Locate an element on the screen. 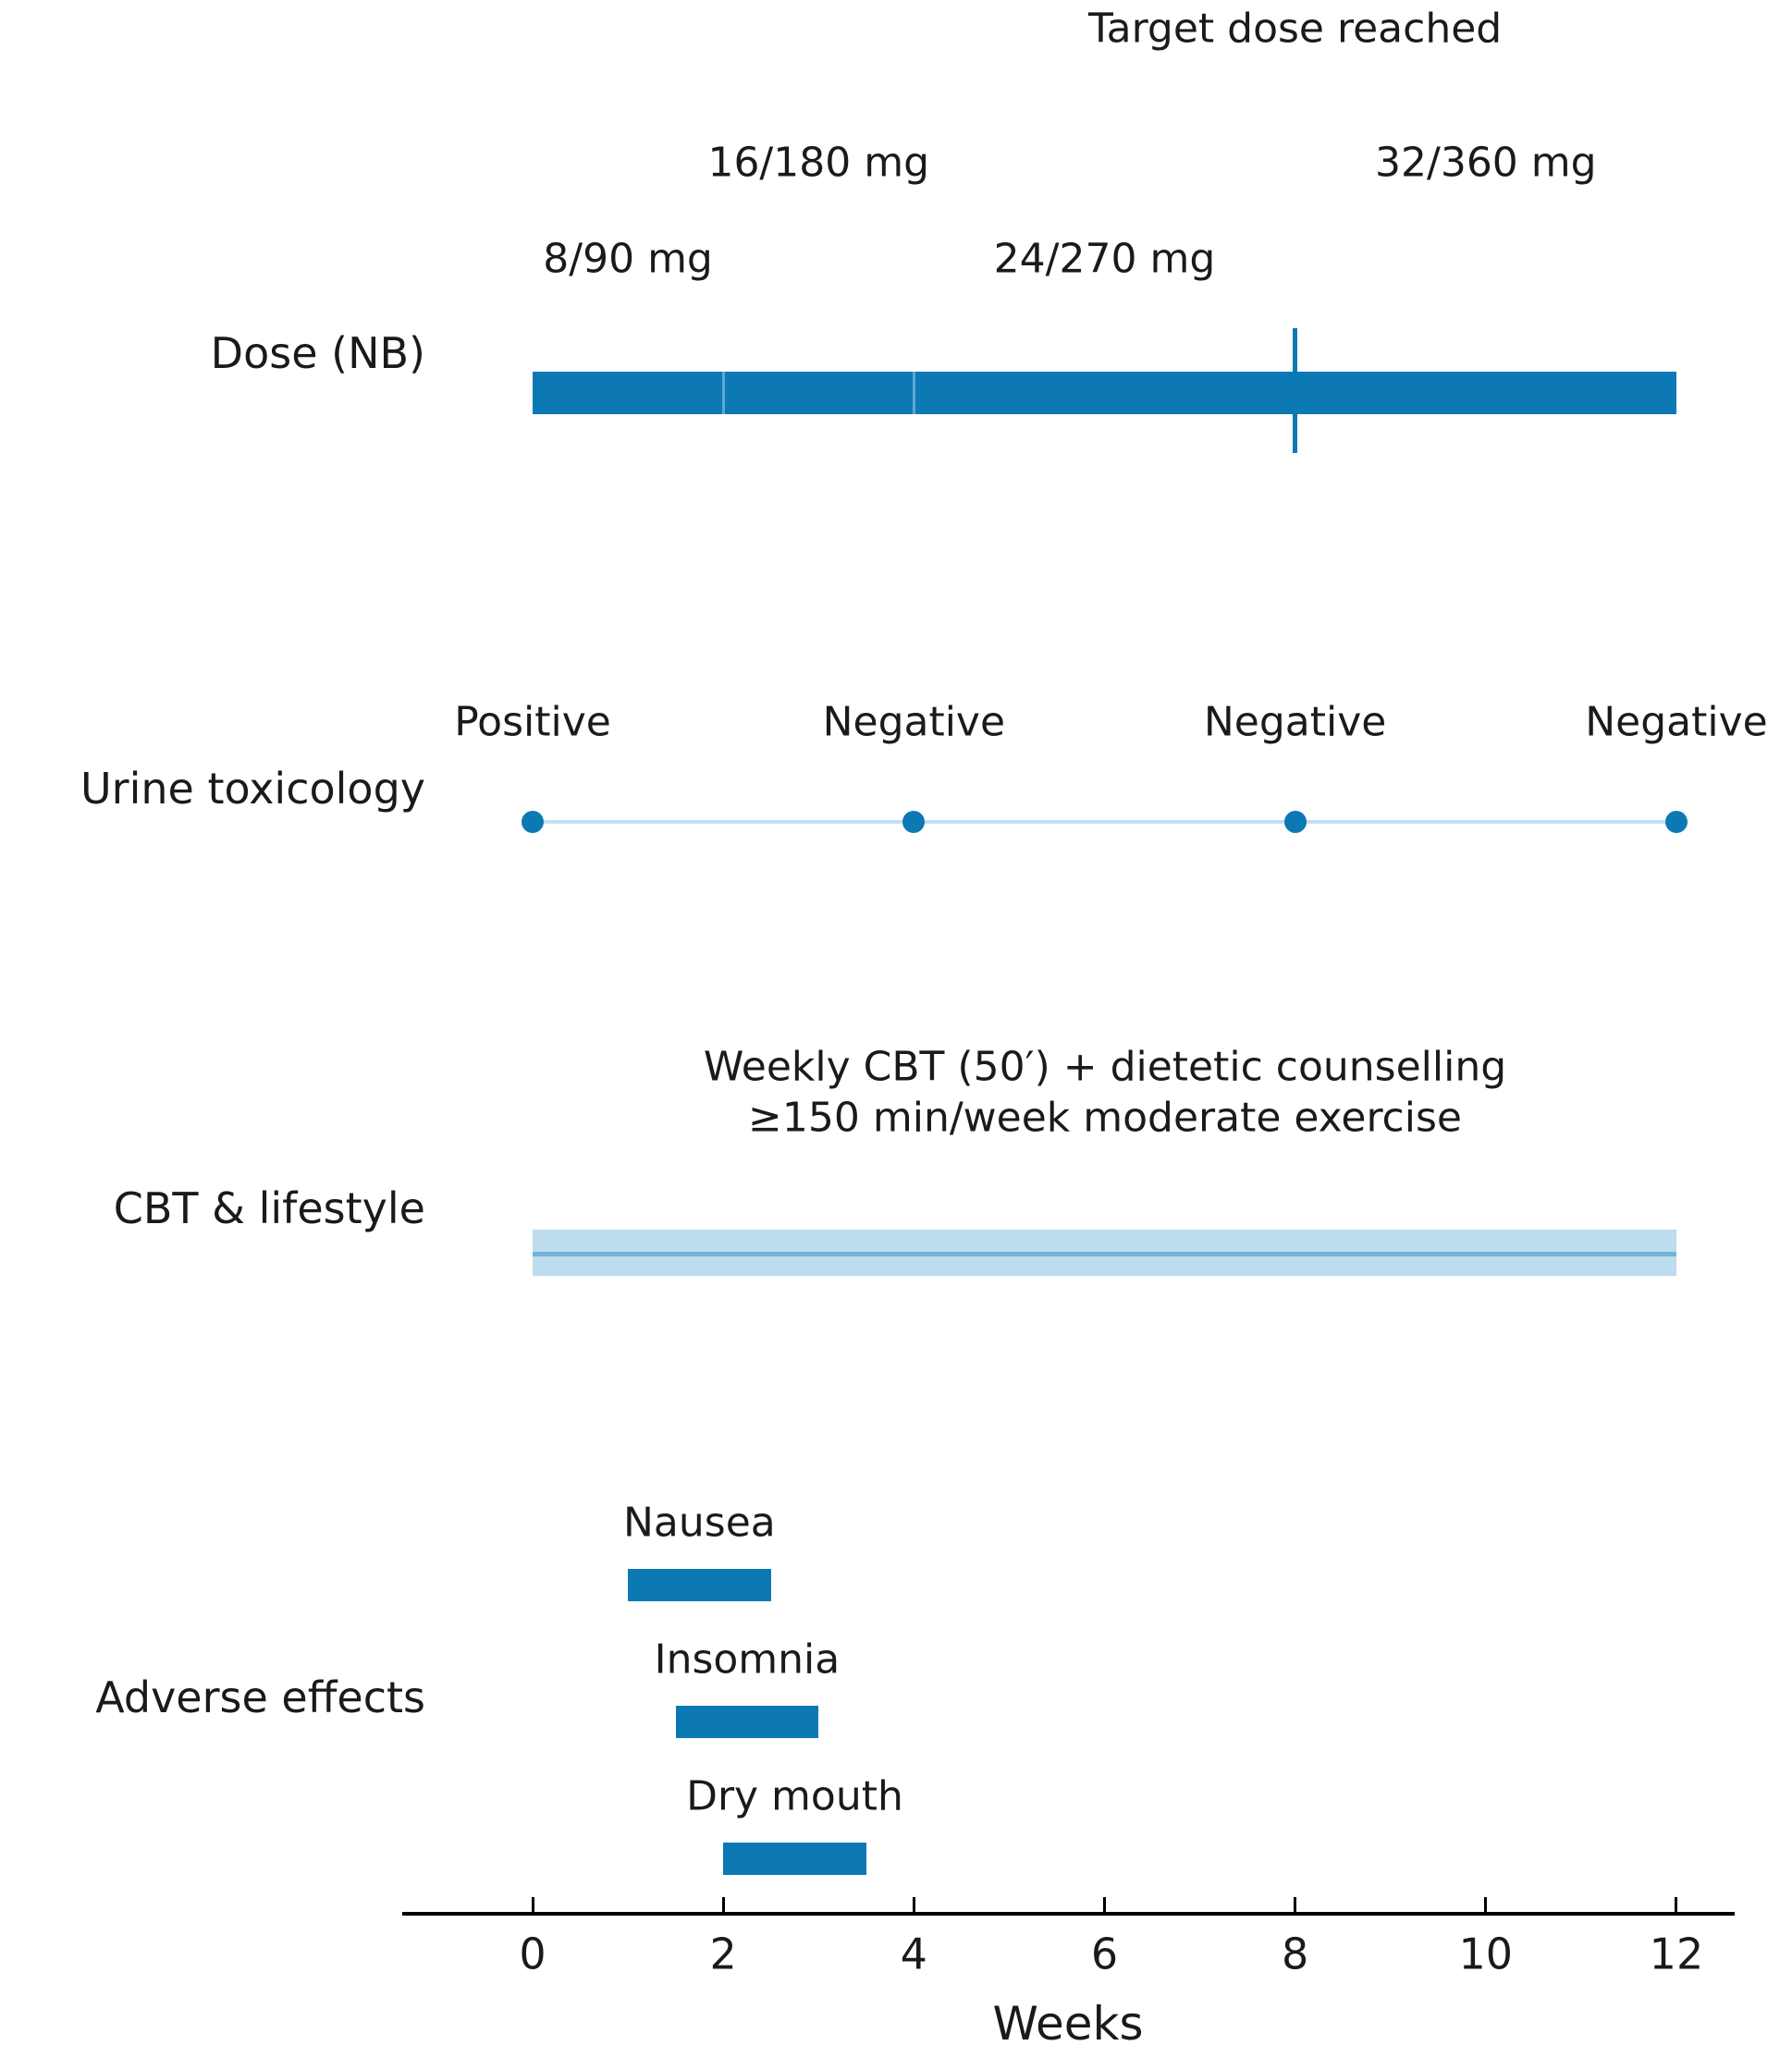 The height and width of the screenshot is (2070, 1792). x-axis-tick-label: 4 is located at coordinates (913, 1954).